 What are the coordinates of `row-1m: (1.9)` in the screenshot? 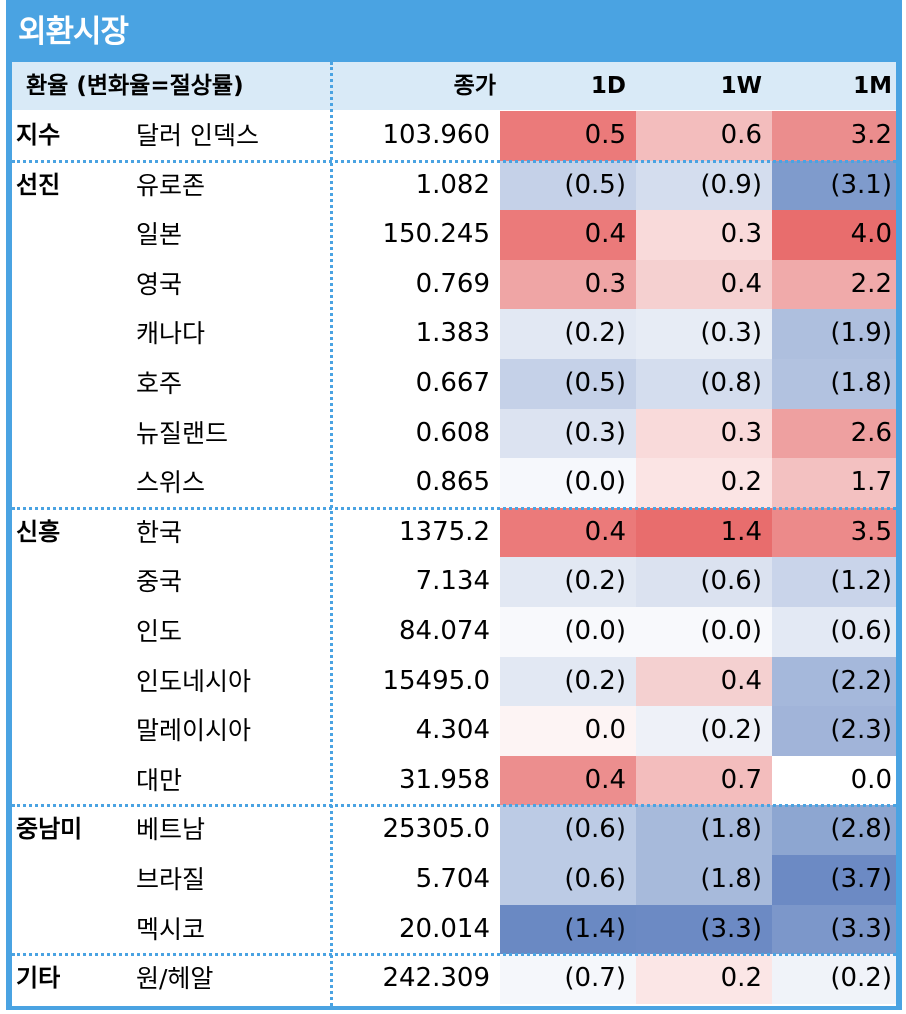 It's located at (834, 334).